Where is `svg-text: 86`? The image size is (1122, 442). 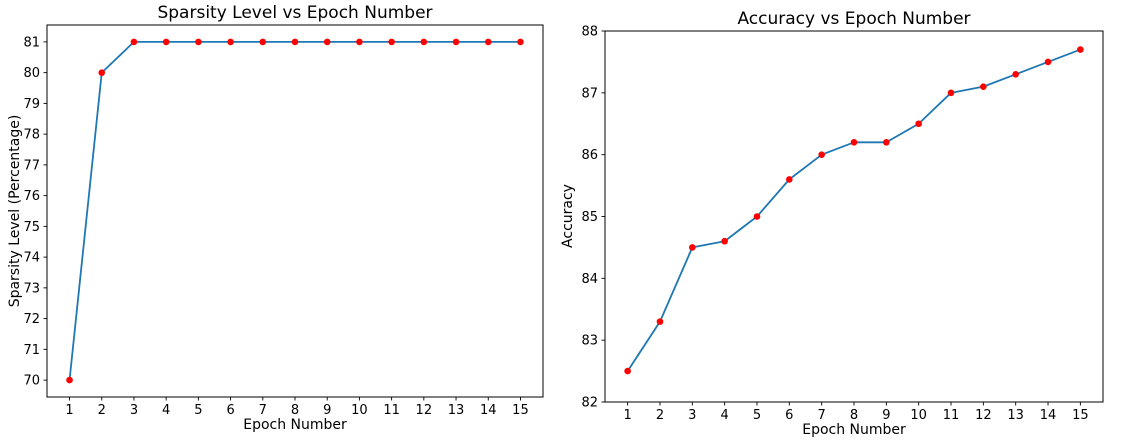 svg-text: 86 is located at coordinates (589, 155).